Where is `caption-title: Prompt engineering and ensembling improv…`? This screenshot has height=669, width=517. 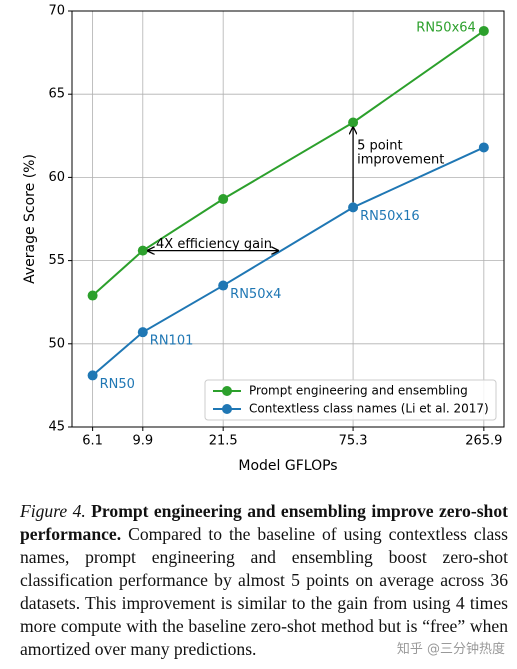 caption-title: Prompt engineering and ensembling improv… is located at coordinates (264, 522).